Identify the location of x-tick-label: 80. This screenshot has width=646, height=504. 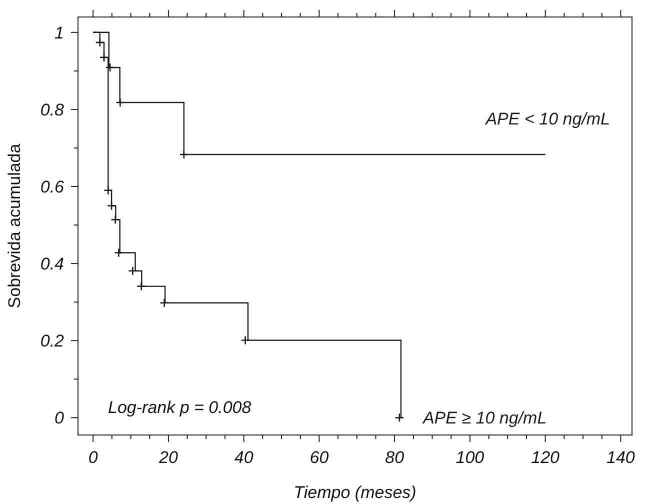
(395, 457).